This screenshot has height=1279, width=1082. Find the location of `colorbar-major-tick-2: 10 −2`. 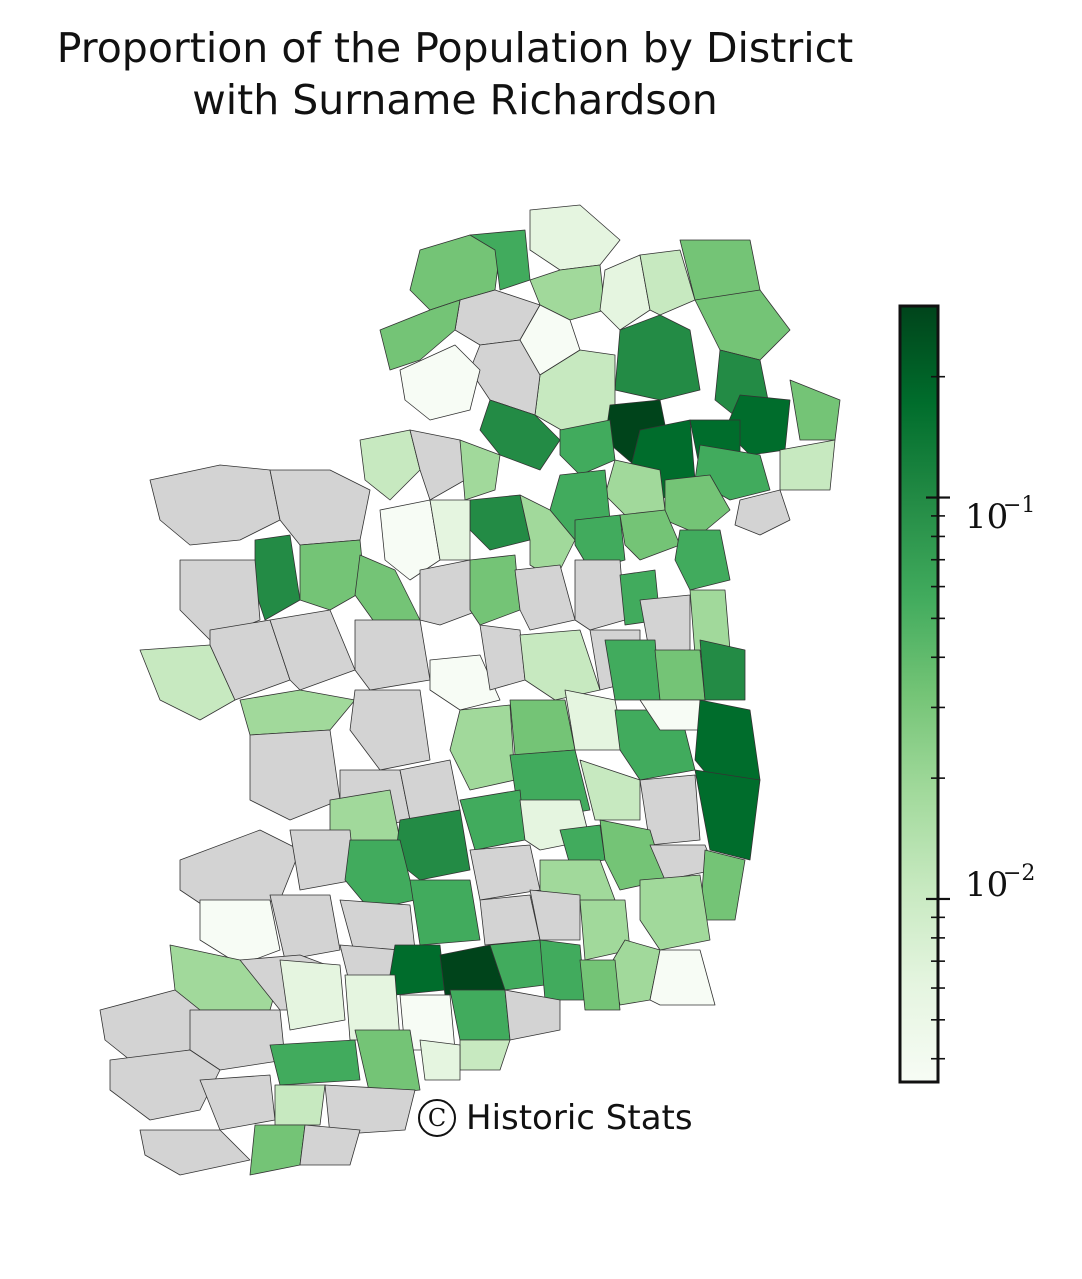

colorbar-major-tick-2: 10 −2 is located at coordinates (1000, 883).